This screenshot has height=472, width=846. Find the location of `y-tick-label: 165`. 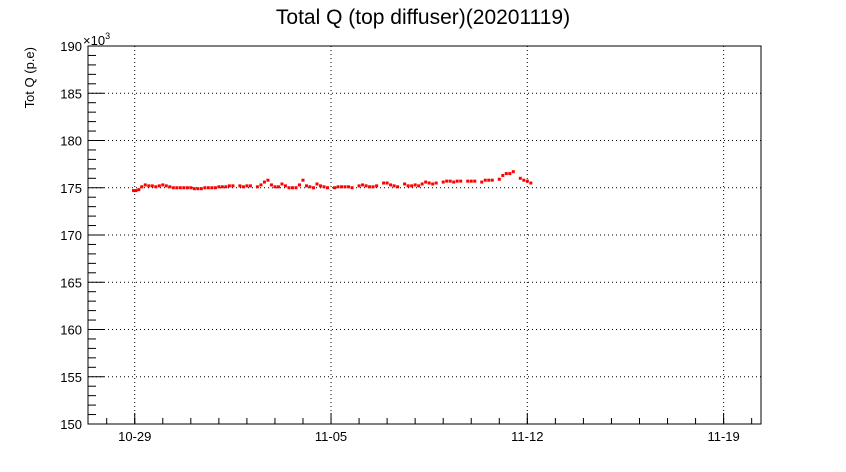

y-tick-label: 165 is located at coordinates (71, 282).